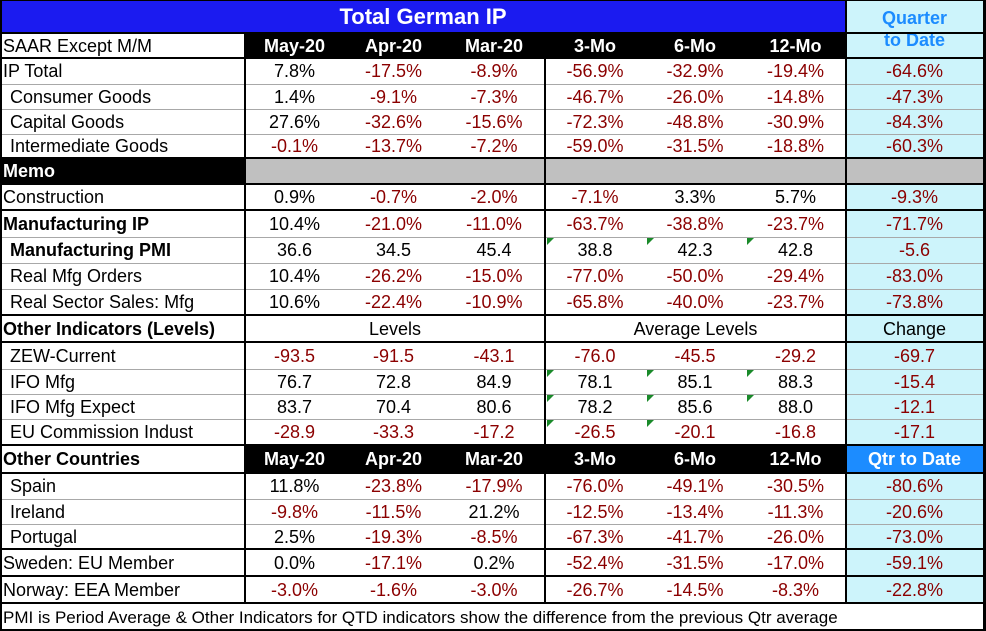  I want to click on value-cell: -76.0%, so click(595, 486).